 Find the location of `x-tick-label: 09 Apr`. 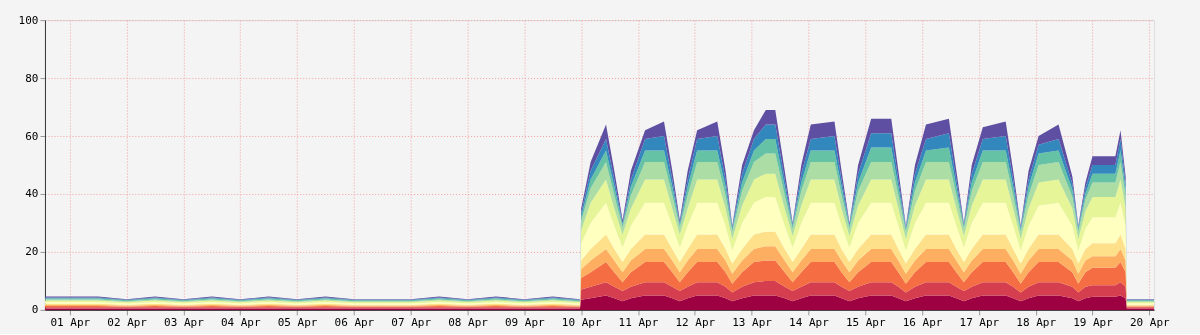

x-tick-label: 09 Apr is located at coordinates (525, 323).